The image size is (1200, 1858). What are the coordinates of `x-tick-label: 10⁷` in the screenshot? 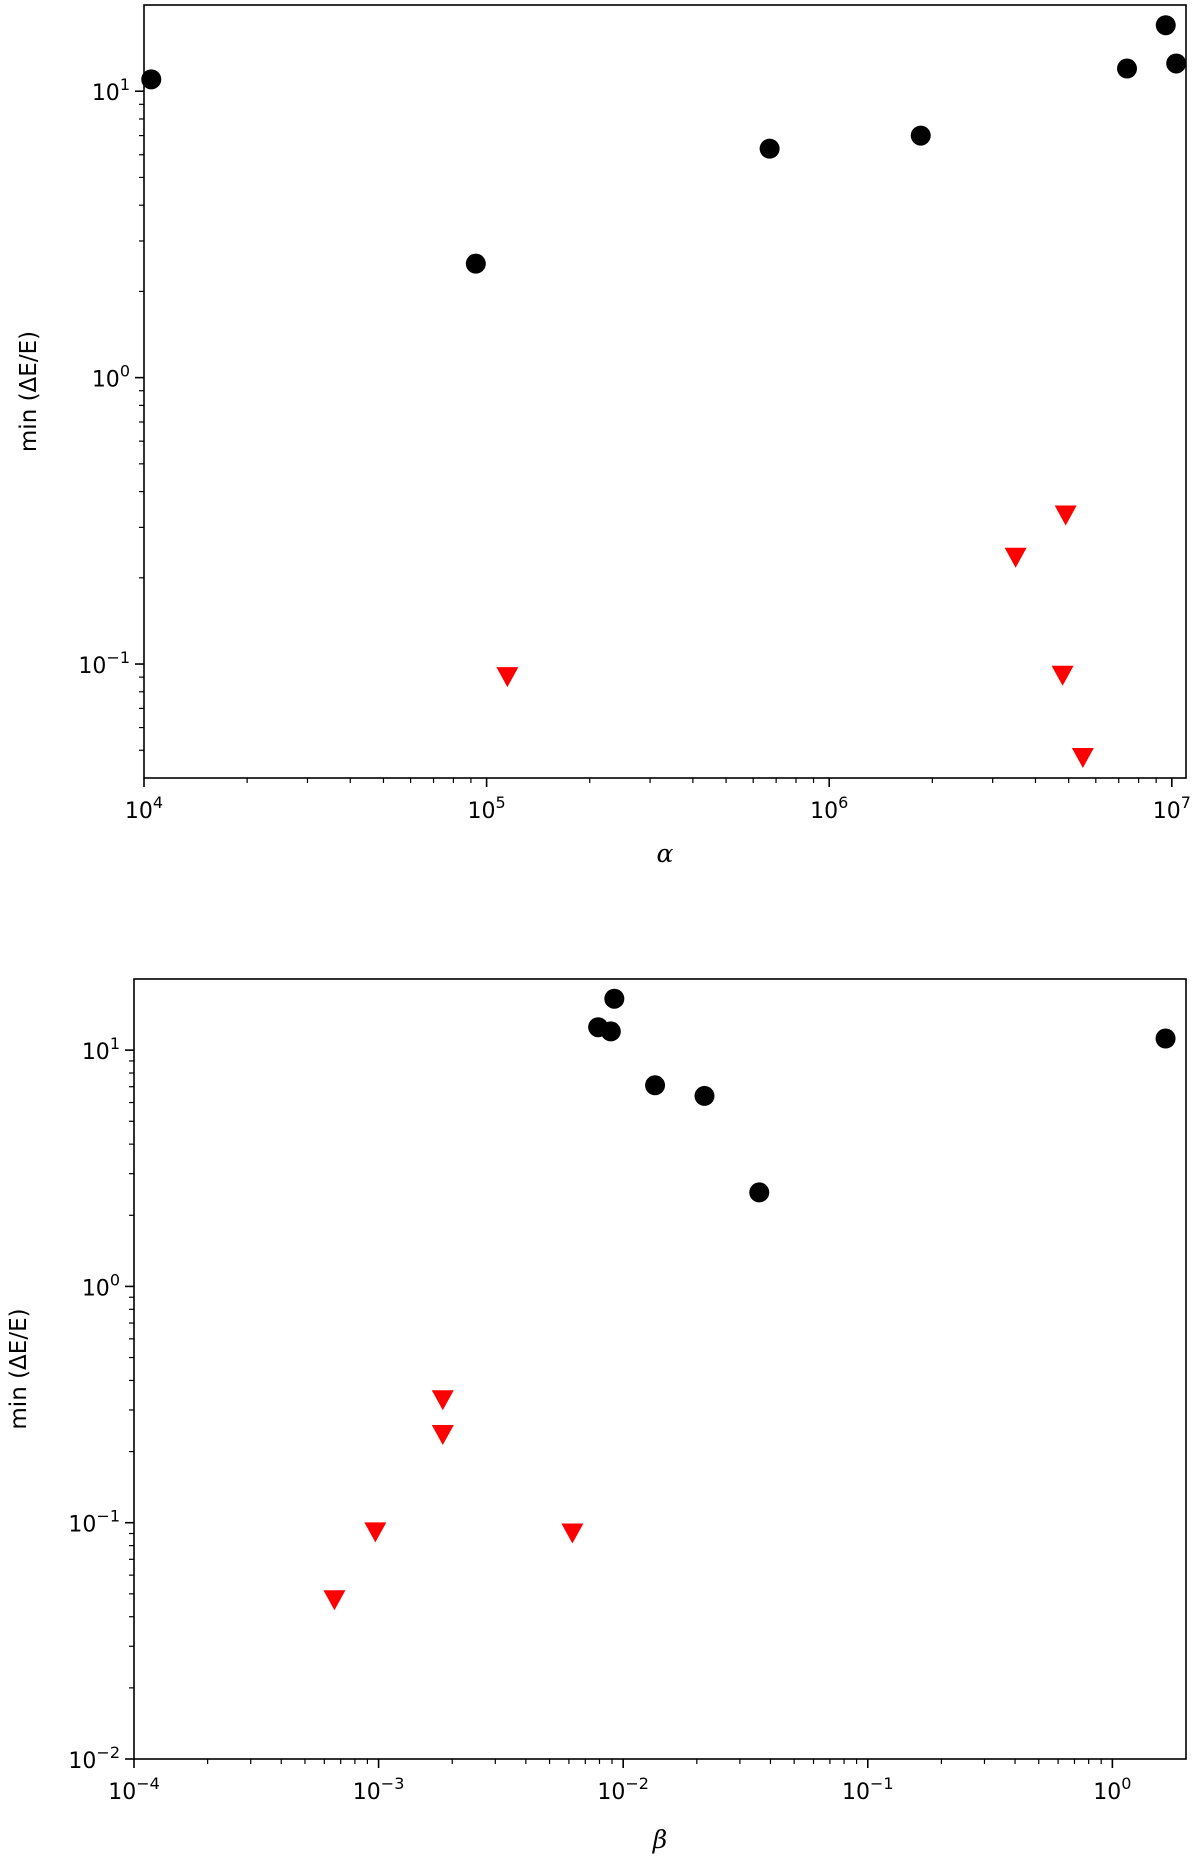 It's located at (1172, 808).